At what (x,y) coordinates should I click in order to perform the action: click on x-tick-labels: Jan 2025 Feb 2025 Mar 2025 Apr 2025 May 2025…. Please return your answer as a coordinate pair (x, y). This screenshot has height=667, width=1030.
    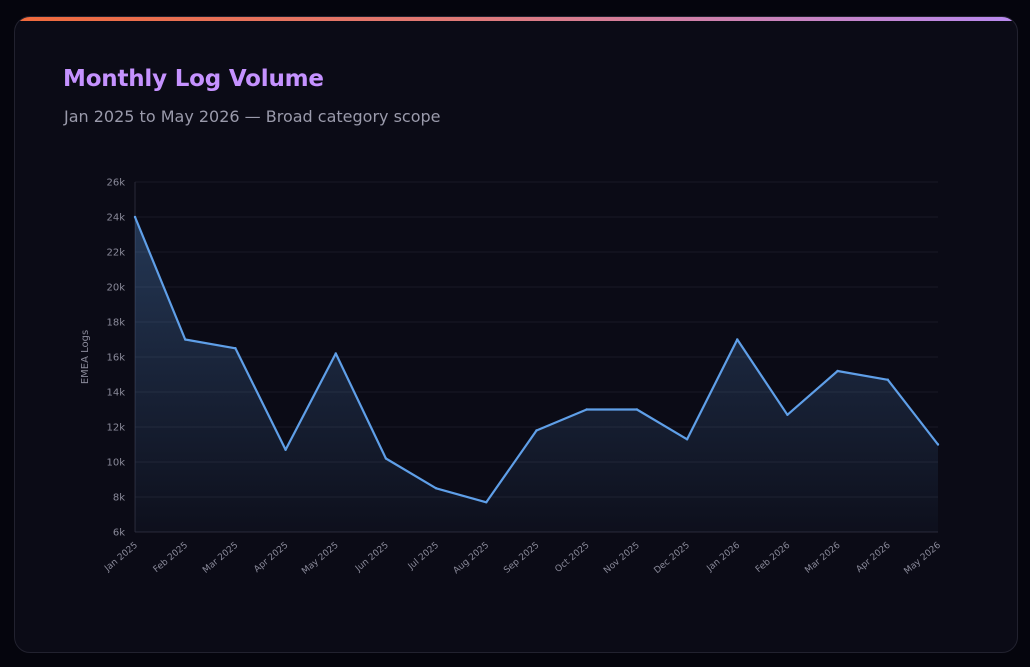
    Looking at the image, I should click on (522, 558).